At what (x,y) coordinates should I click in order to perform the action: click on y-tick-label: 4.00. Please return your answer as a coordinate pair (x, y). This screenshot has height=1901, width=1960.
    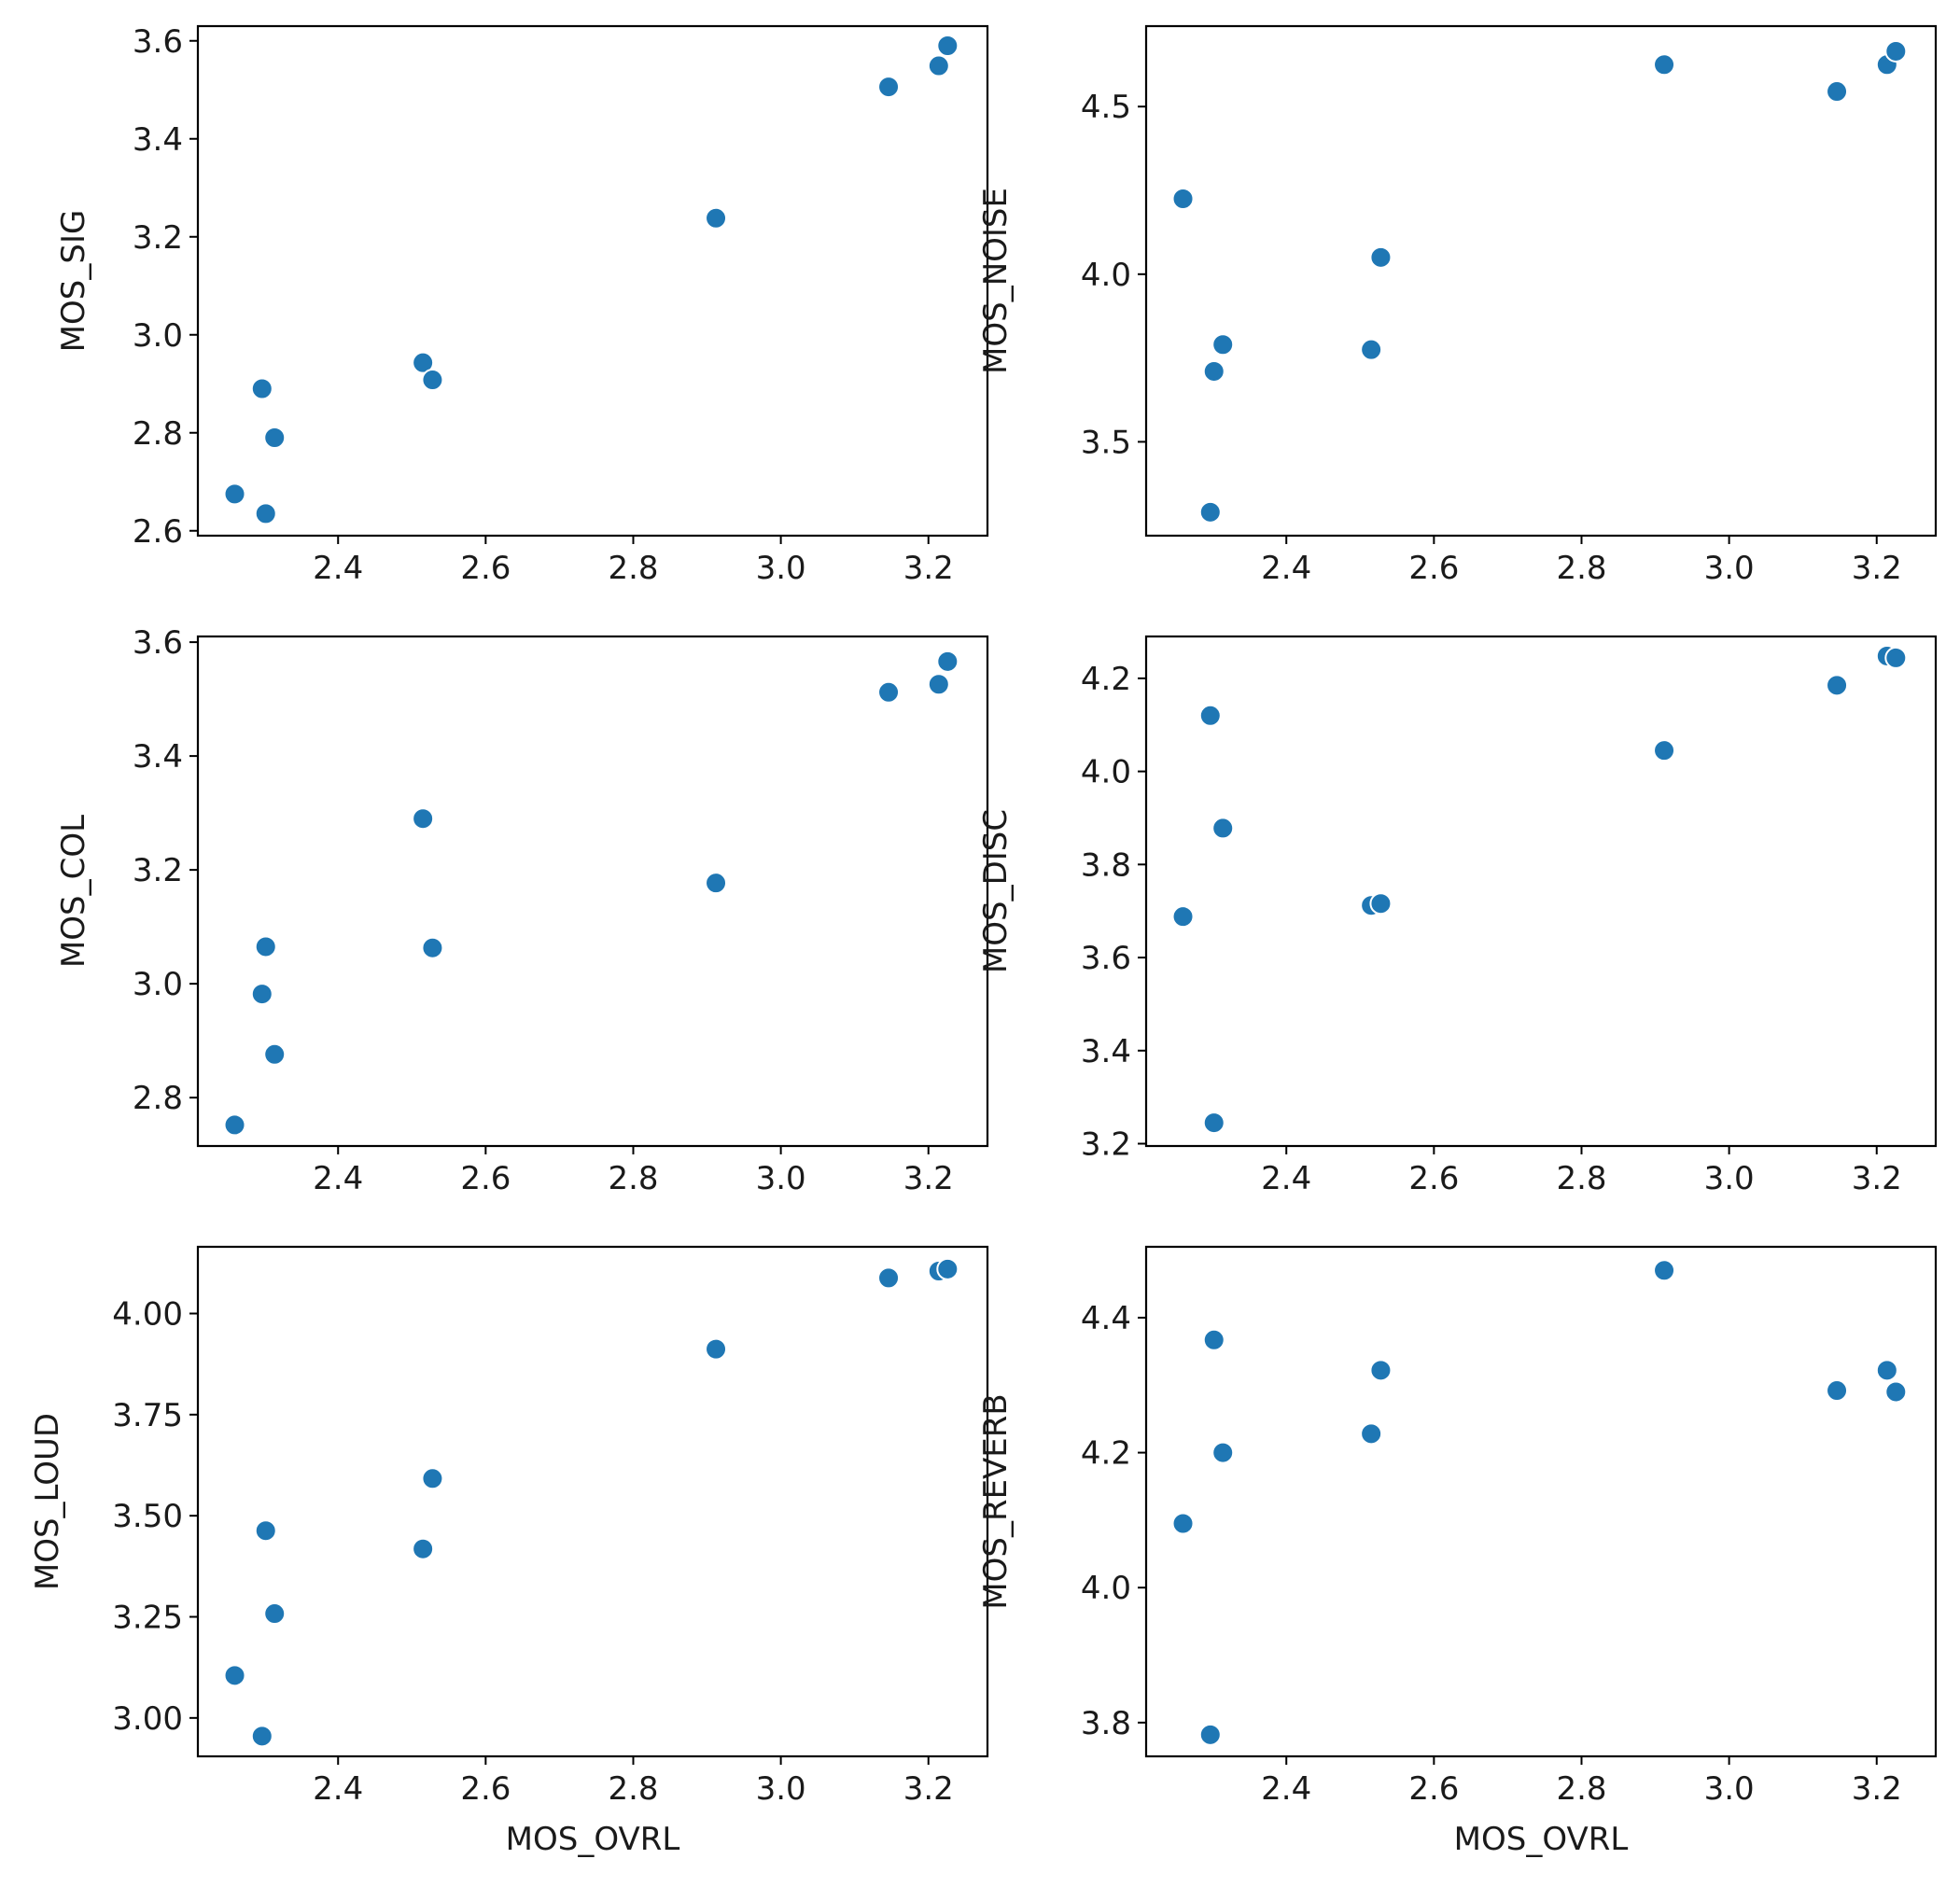
    Looking at the image, I should click on (147, 1315).